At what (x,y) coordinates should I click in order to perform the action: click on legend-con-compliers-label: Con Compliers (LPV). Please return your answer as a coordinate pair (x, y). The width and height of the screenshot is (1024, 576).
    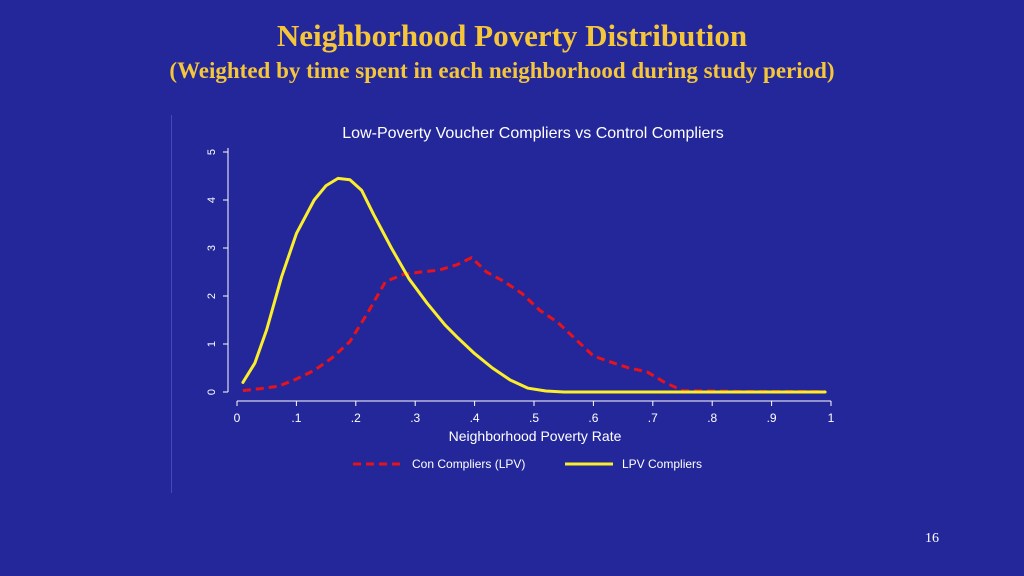
    Looking at the image, I should click on (468, 464).